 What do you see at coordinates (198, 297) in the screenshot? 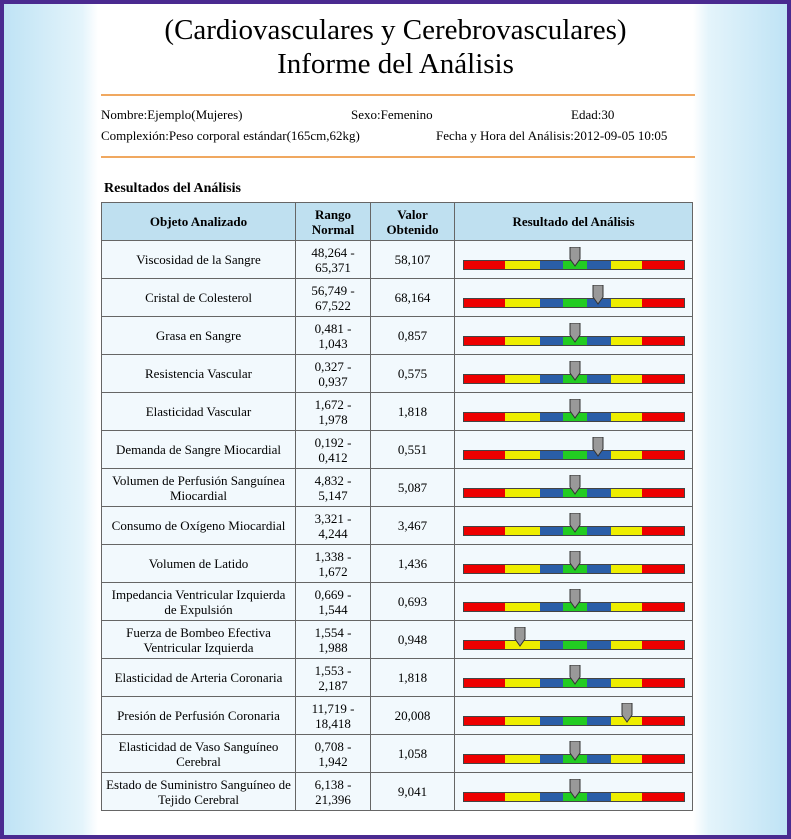
I see `item-name: Cristal de Colesterol` at bounding box center [198, 297].